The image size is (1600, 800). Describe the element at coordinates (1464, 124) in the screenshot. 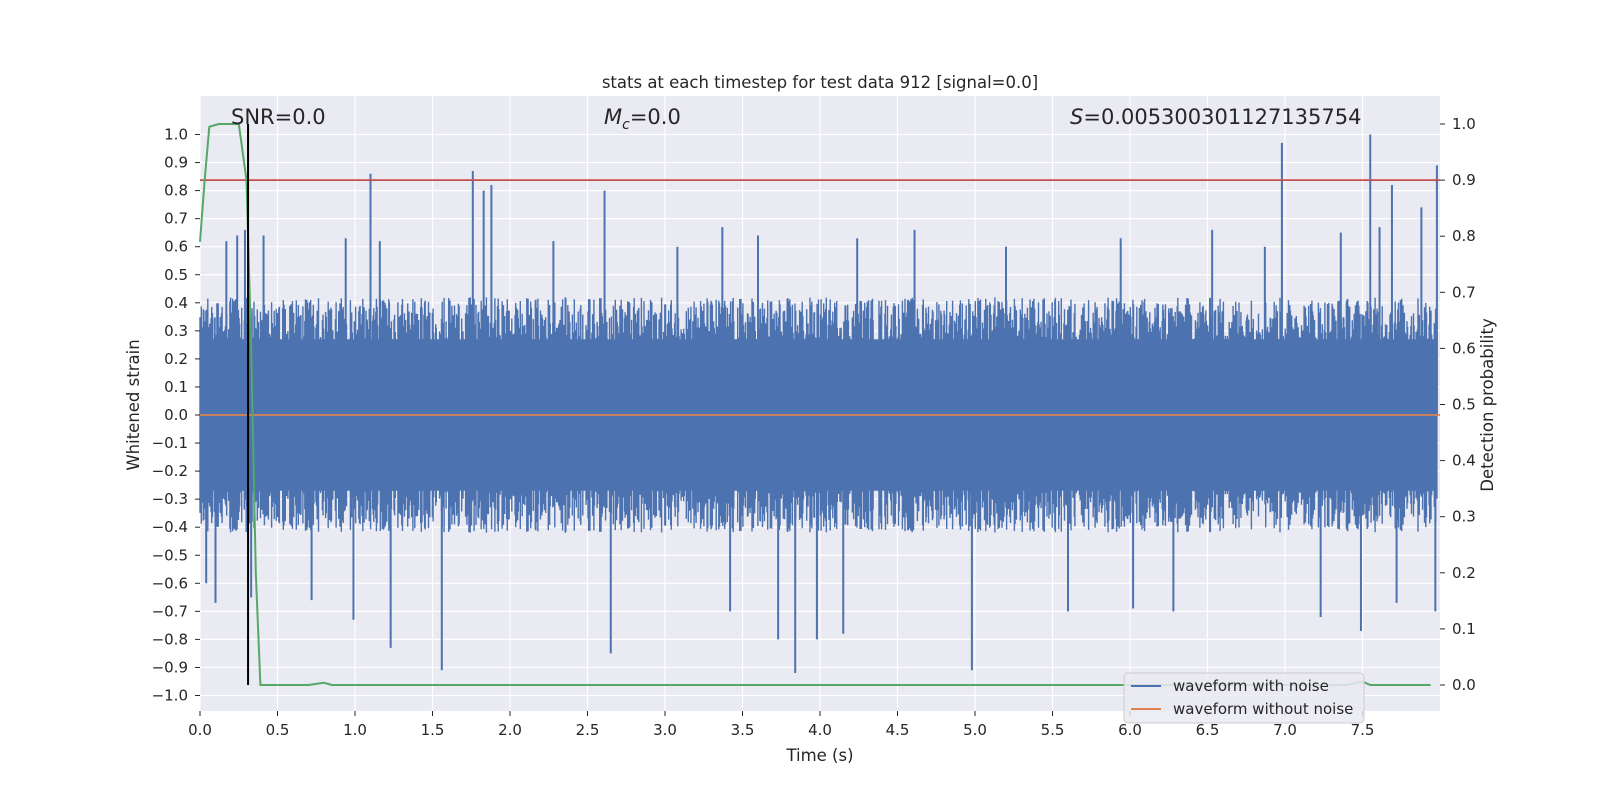

I see `y-right-tick-label: 1.0` at that location.